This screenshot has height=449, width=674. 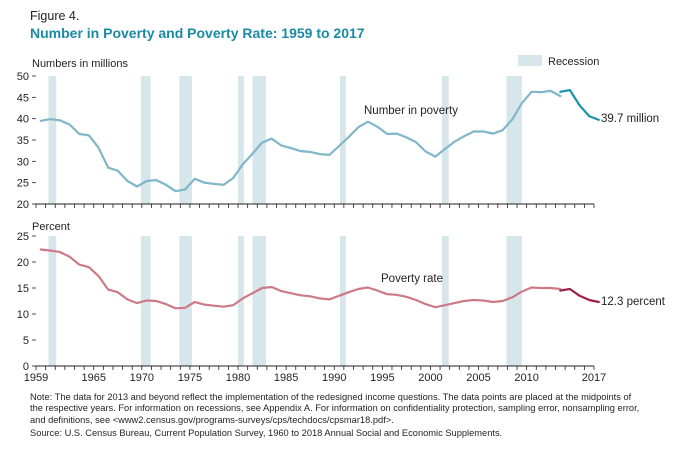 What do you see at coordinates (23, 141) in the screenshot?
I see `y-tick-label: 35` at bounding box center [23, 141].